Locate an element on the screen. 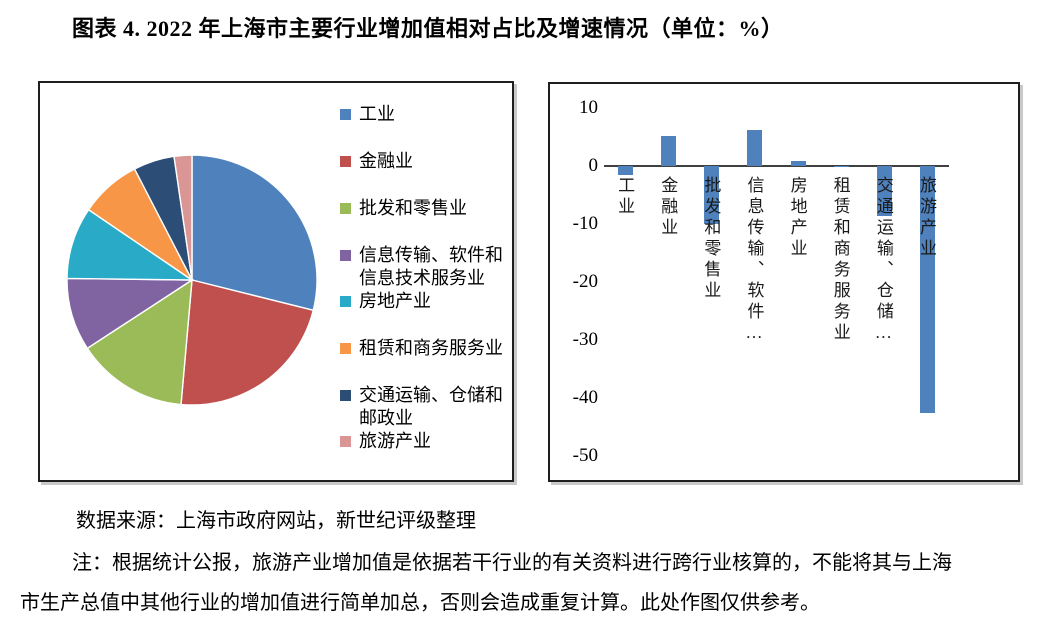 The width and height of the screenshot is (1064, 624). pie-chart is located at coordinates (192, 280).